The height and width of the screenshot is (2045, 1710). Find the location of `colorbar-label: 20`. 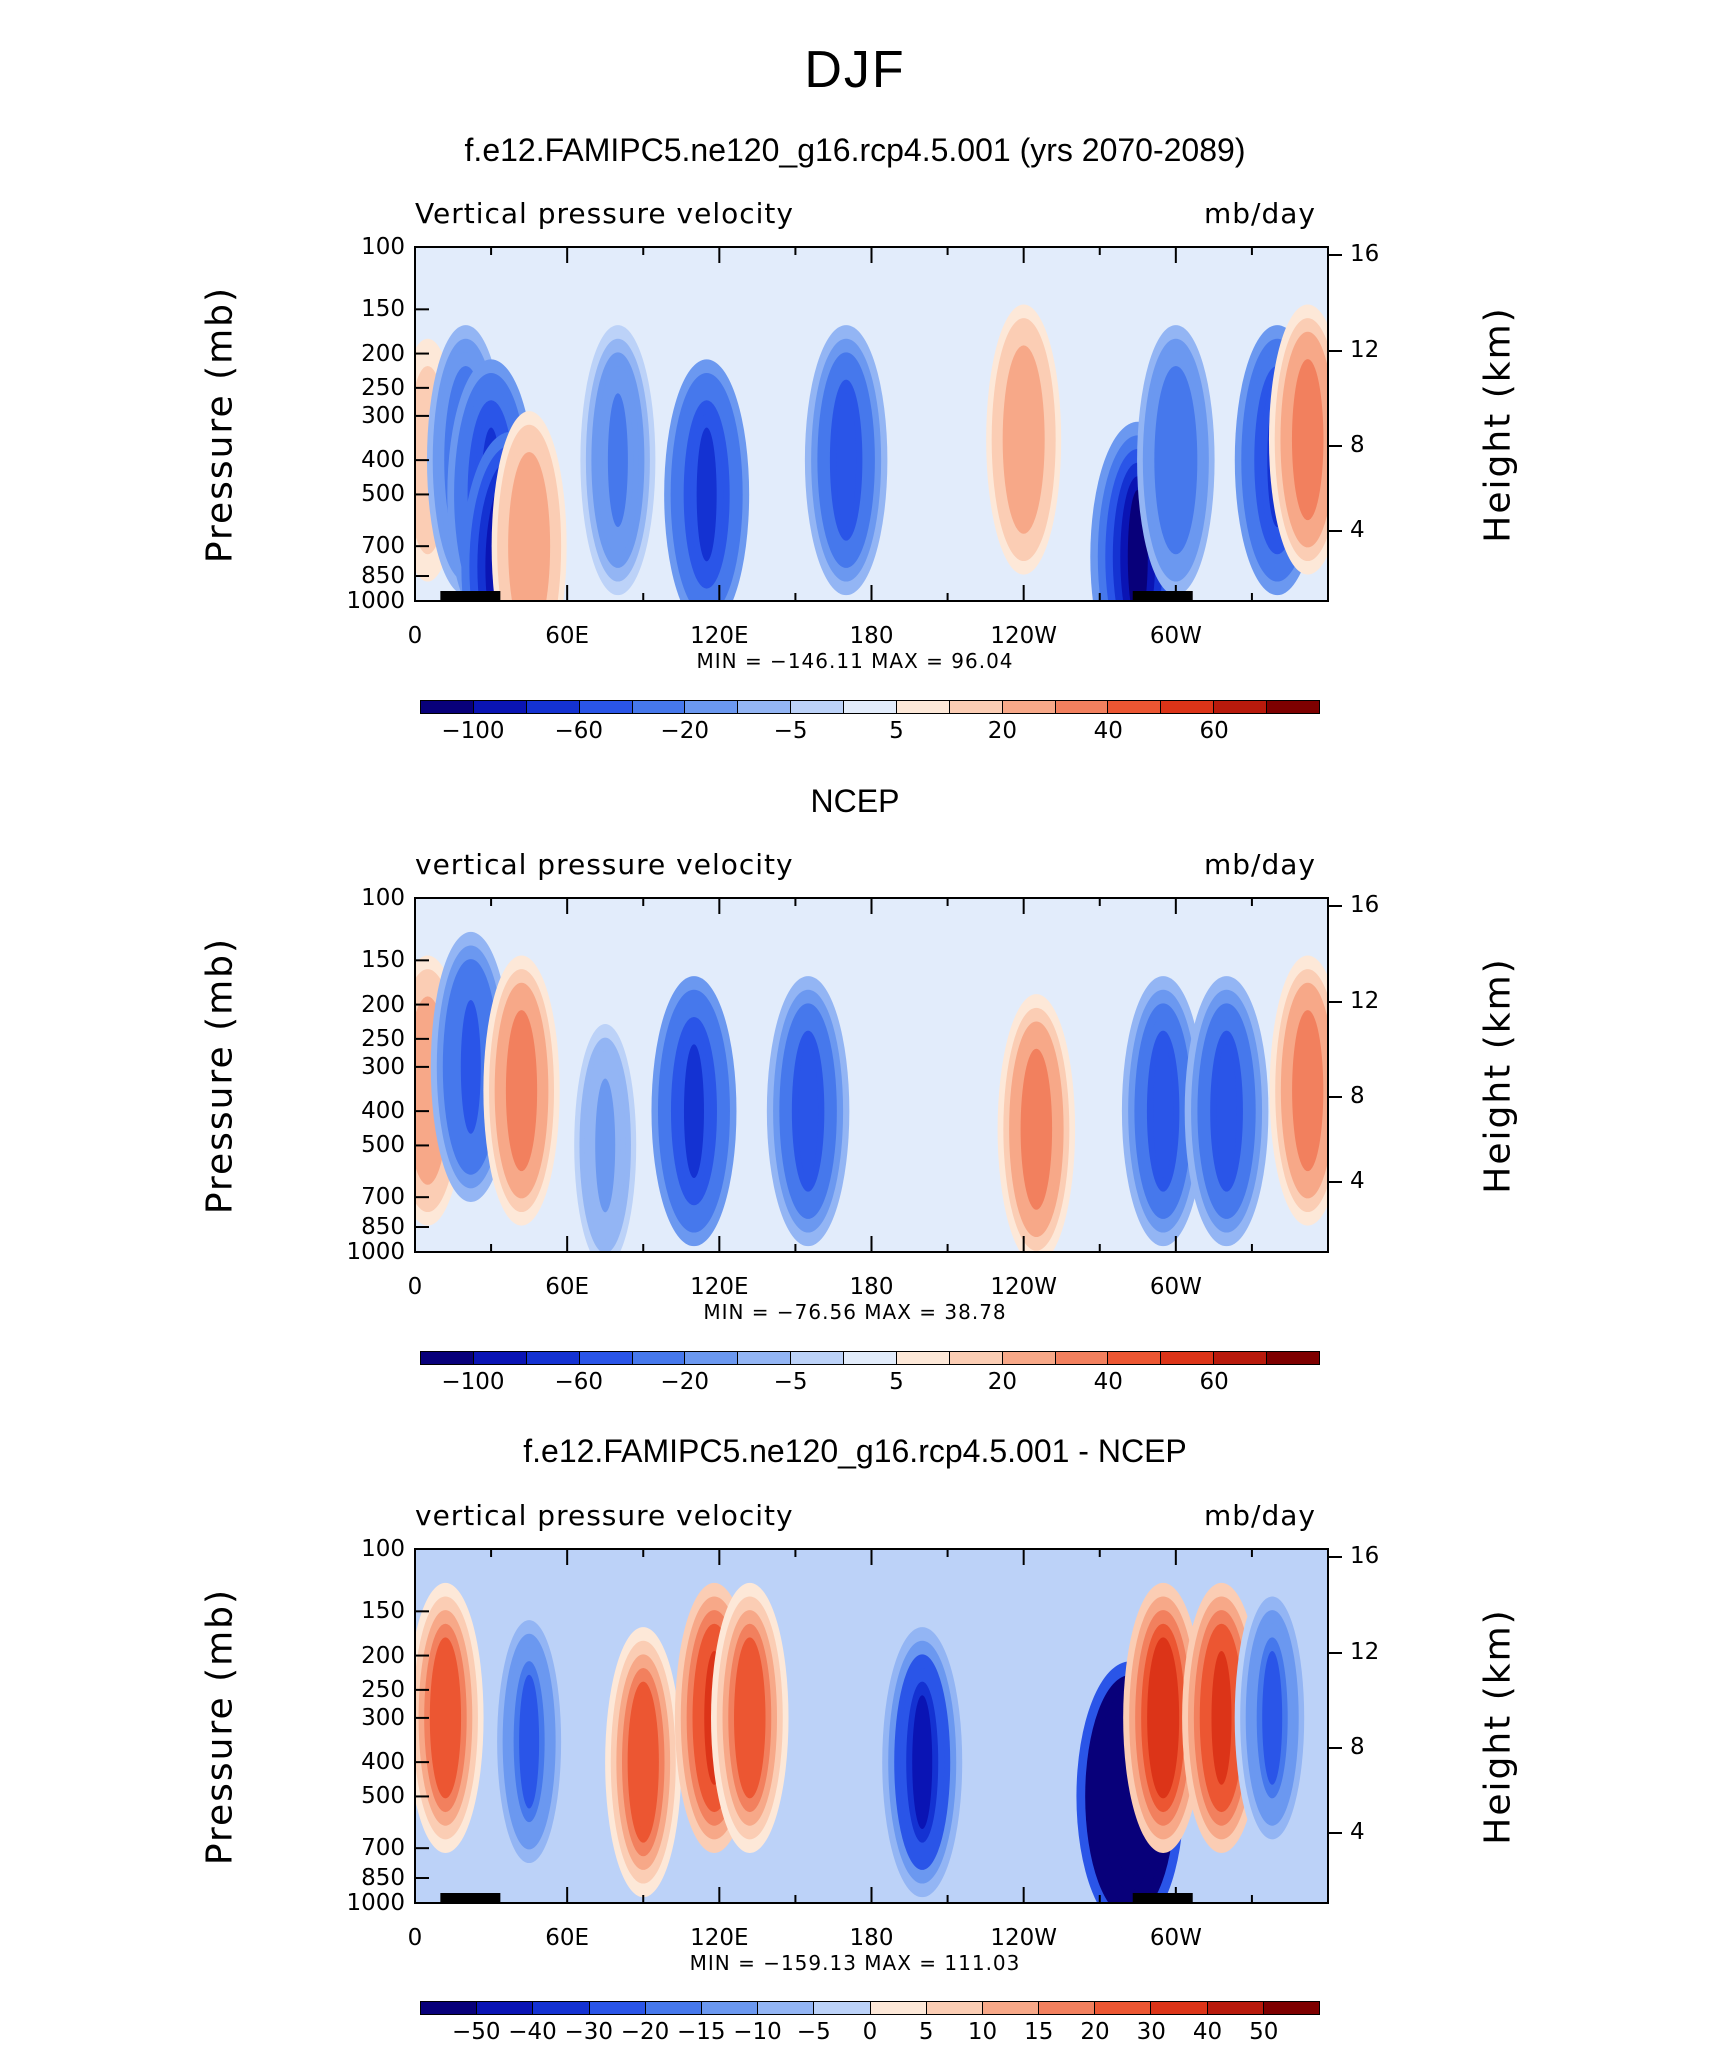

colorbar-label: 20 is located at coordinates (1002, 731).